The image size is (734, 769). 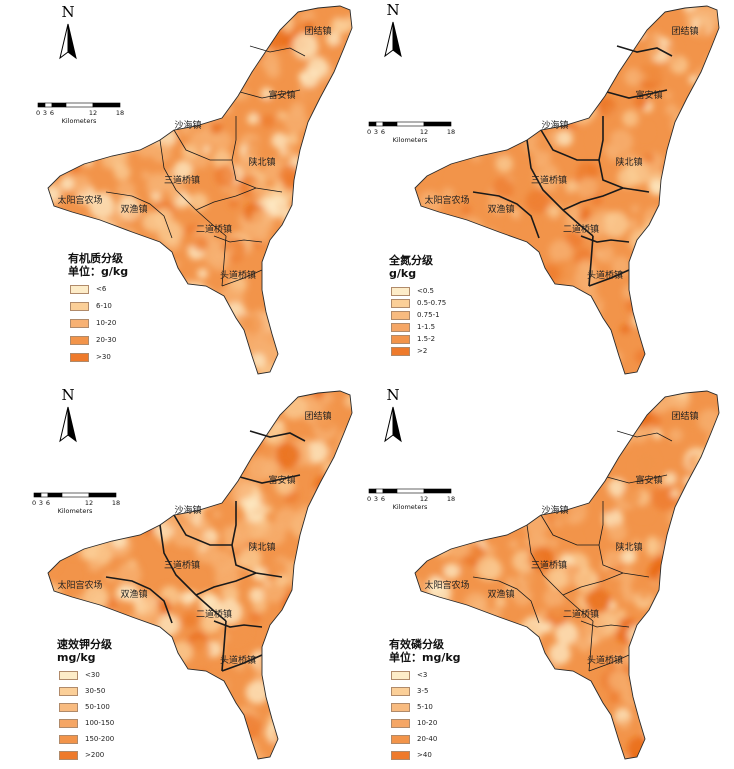 I want to click on legend-item: 20-30, so click(x=93, y=340).